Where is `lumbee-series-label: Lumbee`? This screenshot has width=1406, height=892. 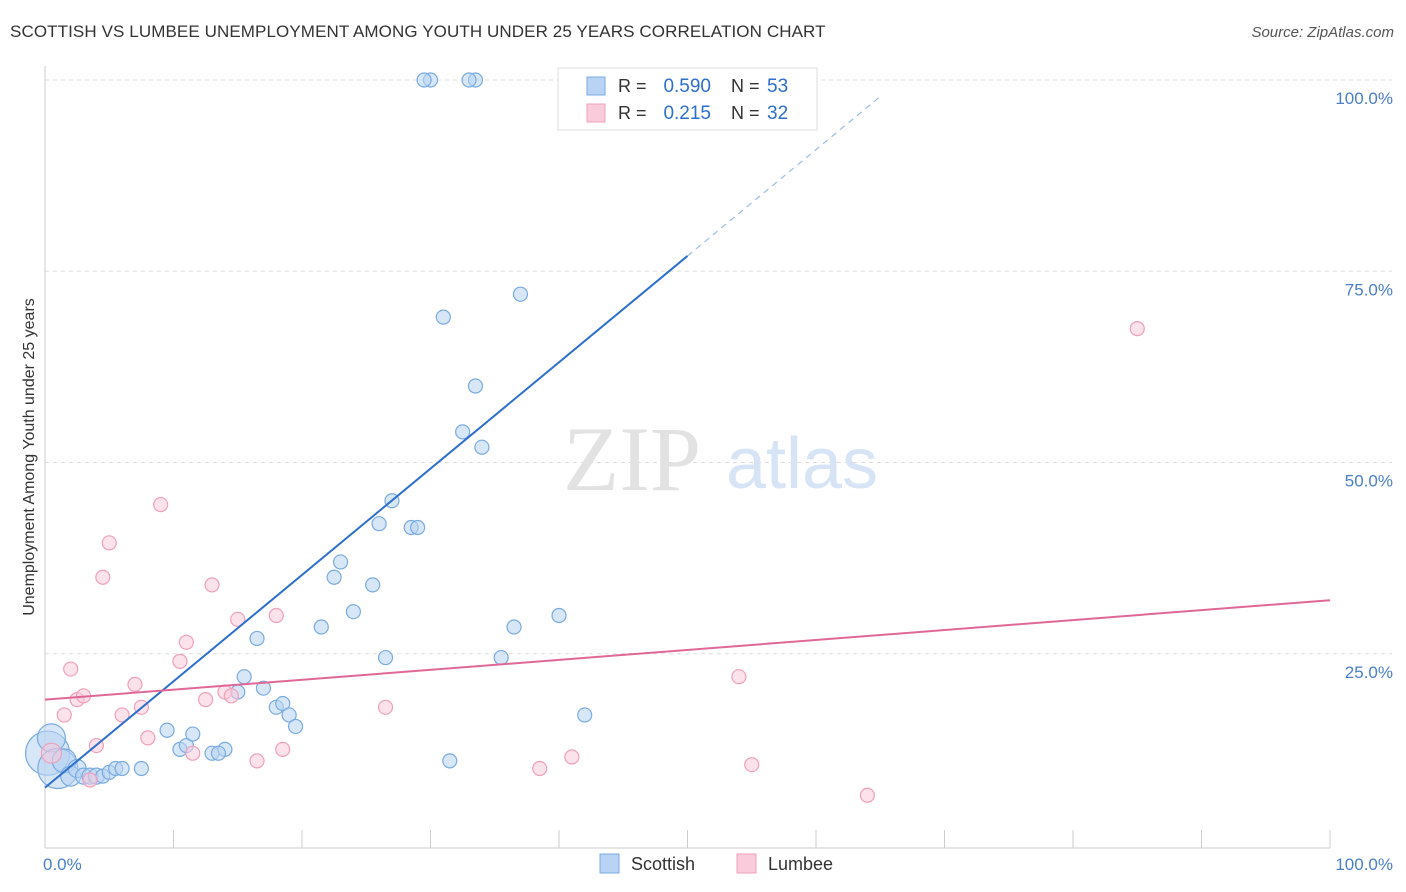 lumbee-series-label: Lumbee is located at coordinates (800, 864).